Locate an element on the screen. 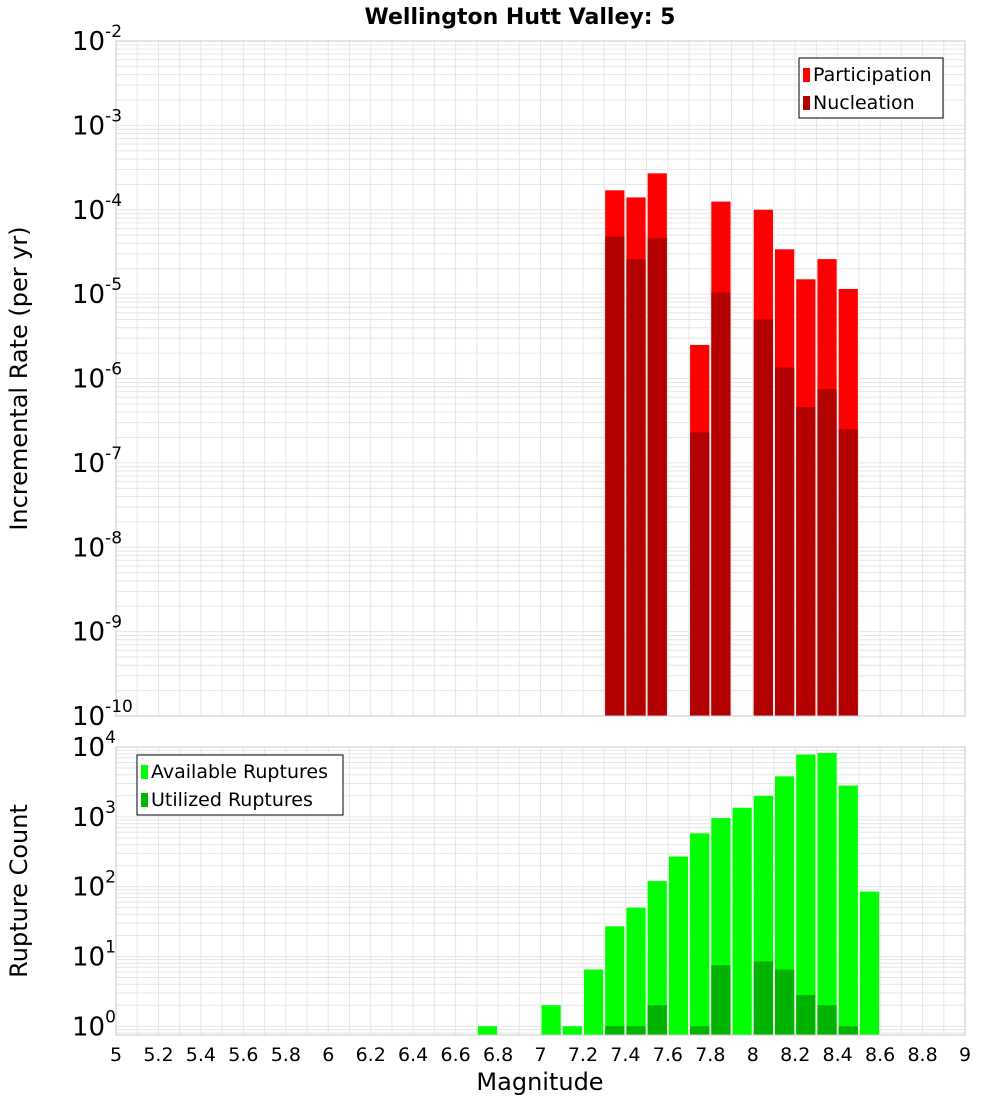  y-tick-label: 10⁻³ is located at coordinates (97, 123).